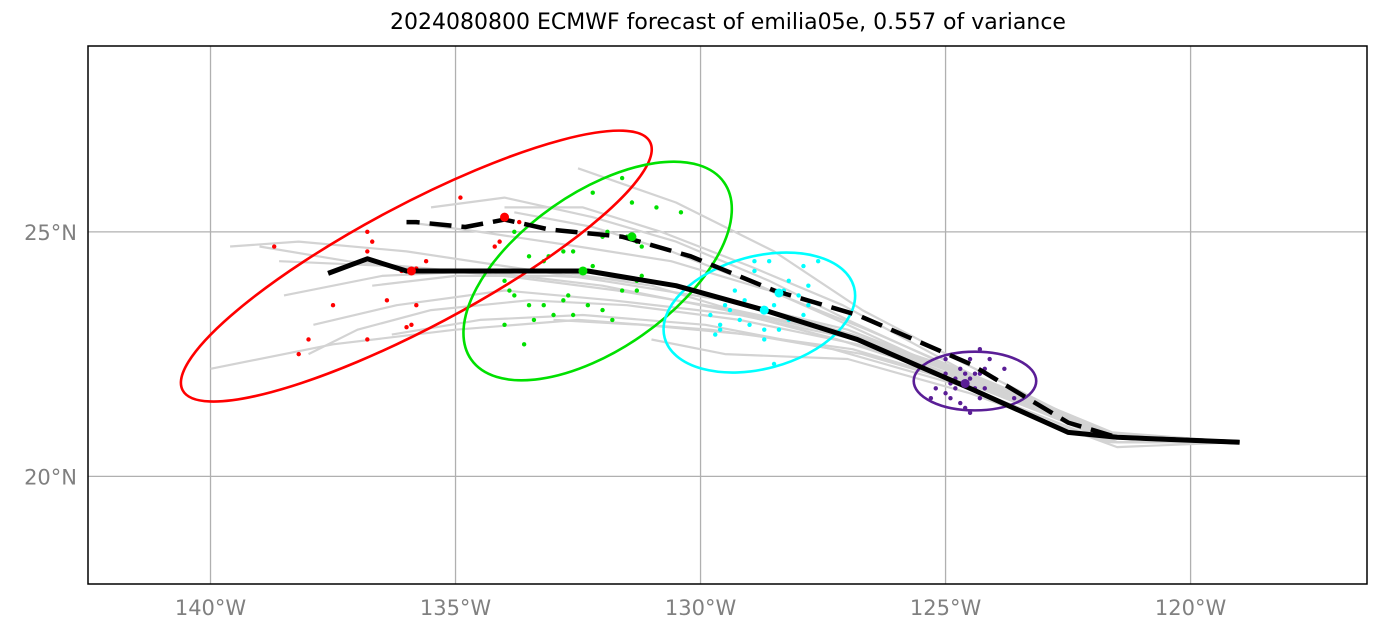  Describe the element at coordinates (701, 608) in the screenshot. I see `x-tick-label-2: 130°W` at that location.